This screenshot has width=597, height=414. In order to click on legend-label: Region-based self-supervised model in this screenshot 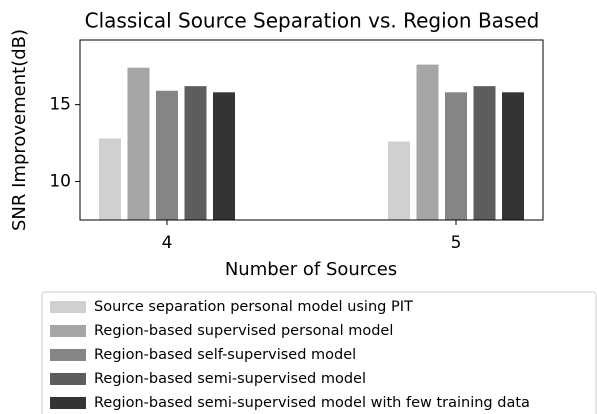, I will do `click(225, 355)`.